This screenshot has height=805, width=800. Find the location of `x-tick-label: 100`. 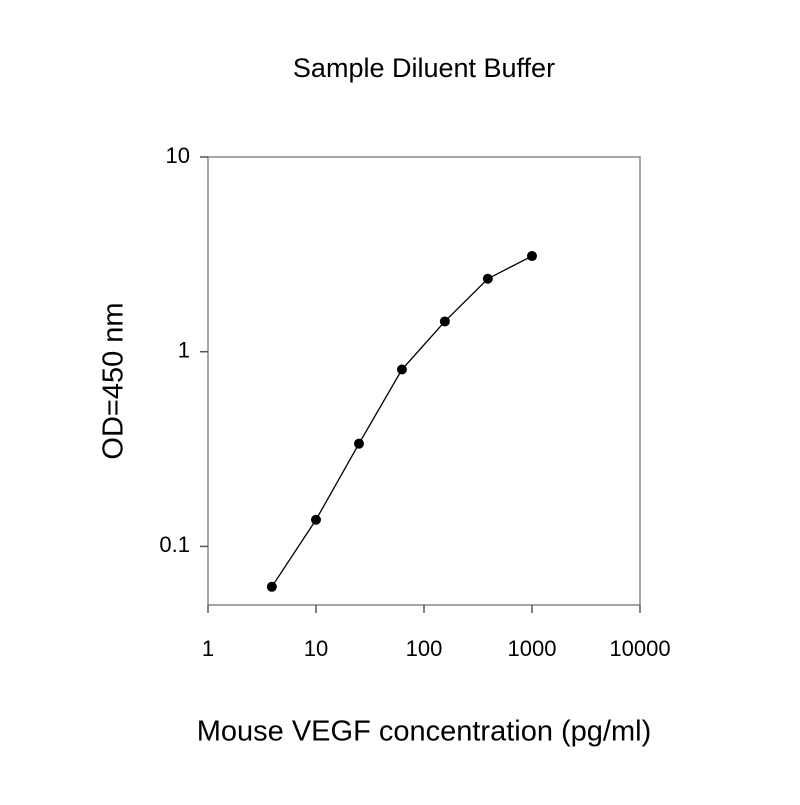

x-tick-label: 100 is located at coordinates (424, 648).